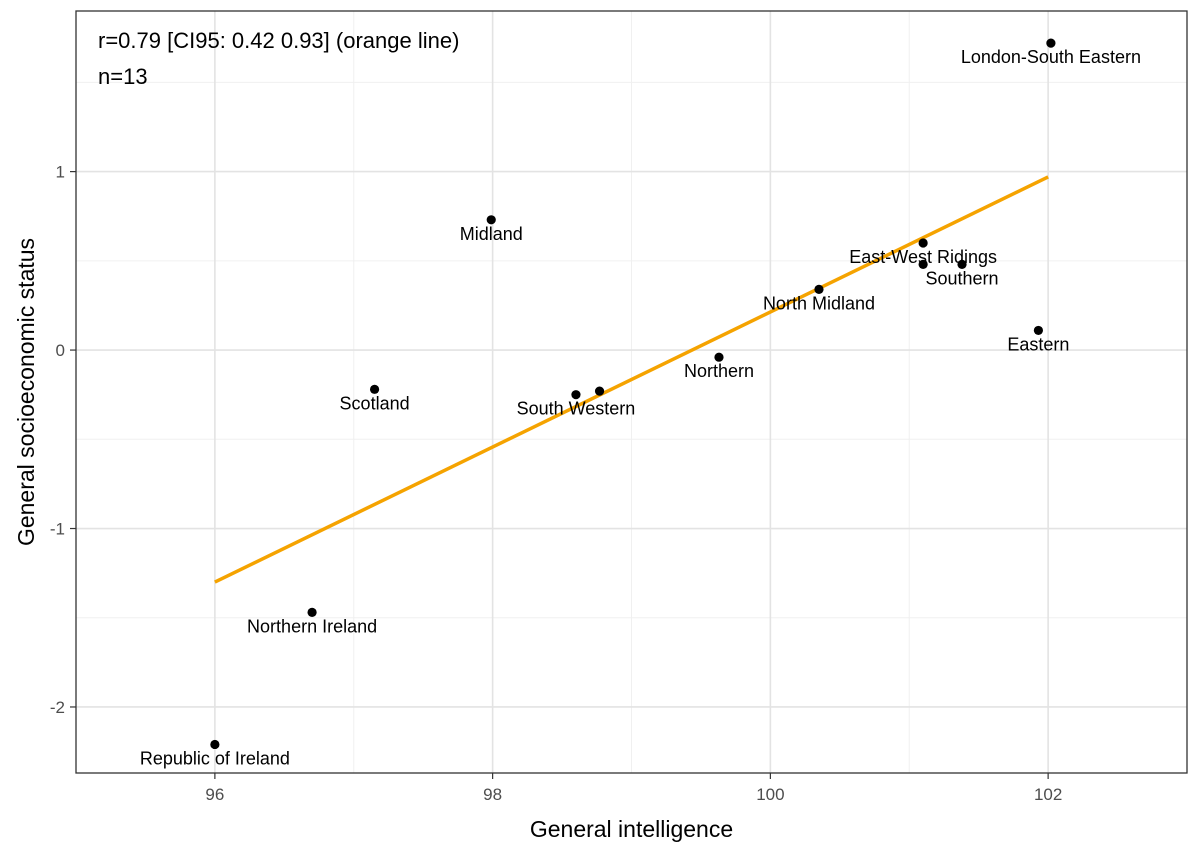  What do you see at coordinates (576, 409) in the screenshot?
I see `point-label: South Western` at bounding box center [576, 409].